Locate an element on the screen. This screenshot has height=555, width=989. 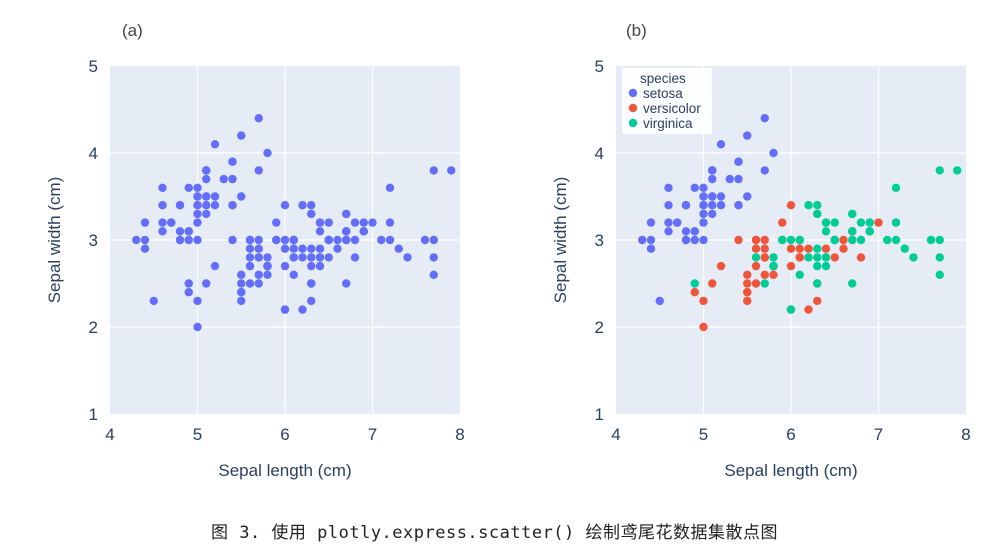
legend-marker is located at coordinates (633, 93).